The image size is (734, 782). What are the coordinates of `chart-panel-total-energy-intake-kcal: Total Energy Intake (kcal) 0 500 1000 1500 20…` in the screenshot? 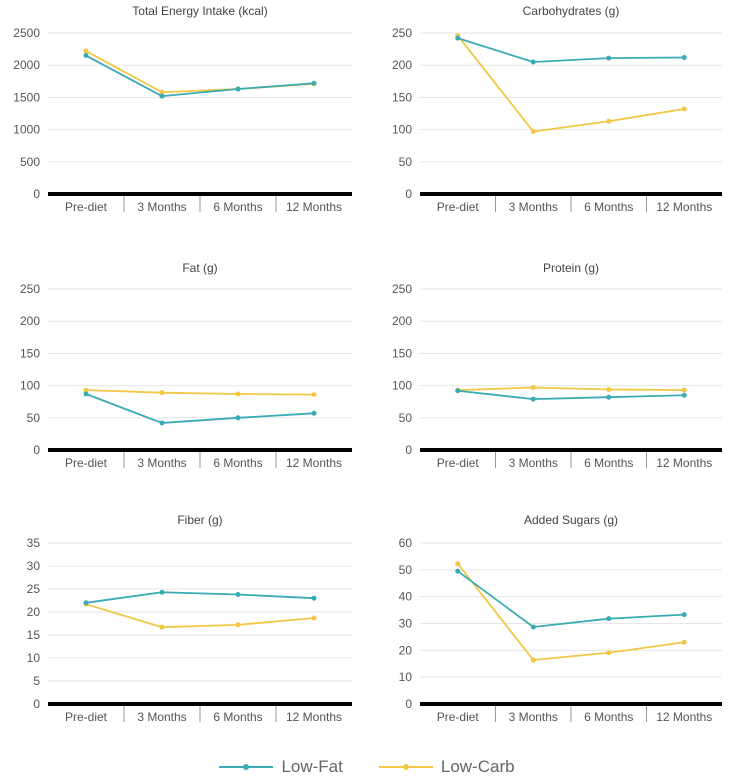 It's located at (182, 109).